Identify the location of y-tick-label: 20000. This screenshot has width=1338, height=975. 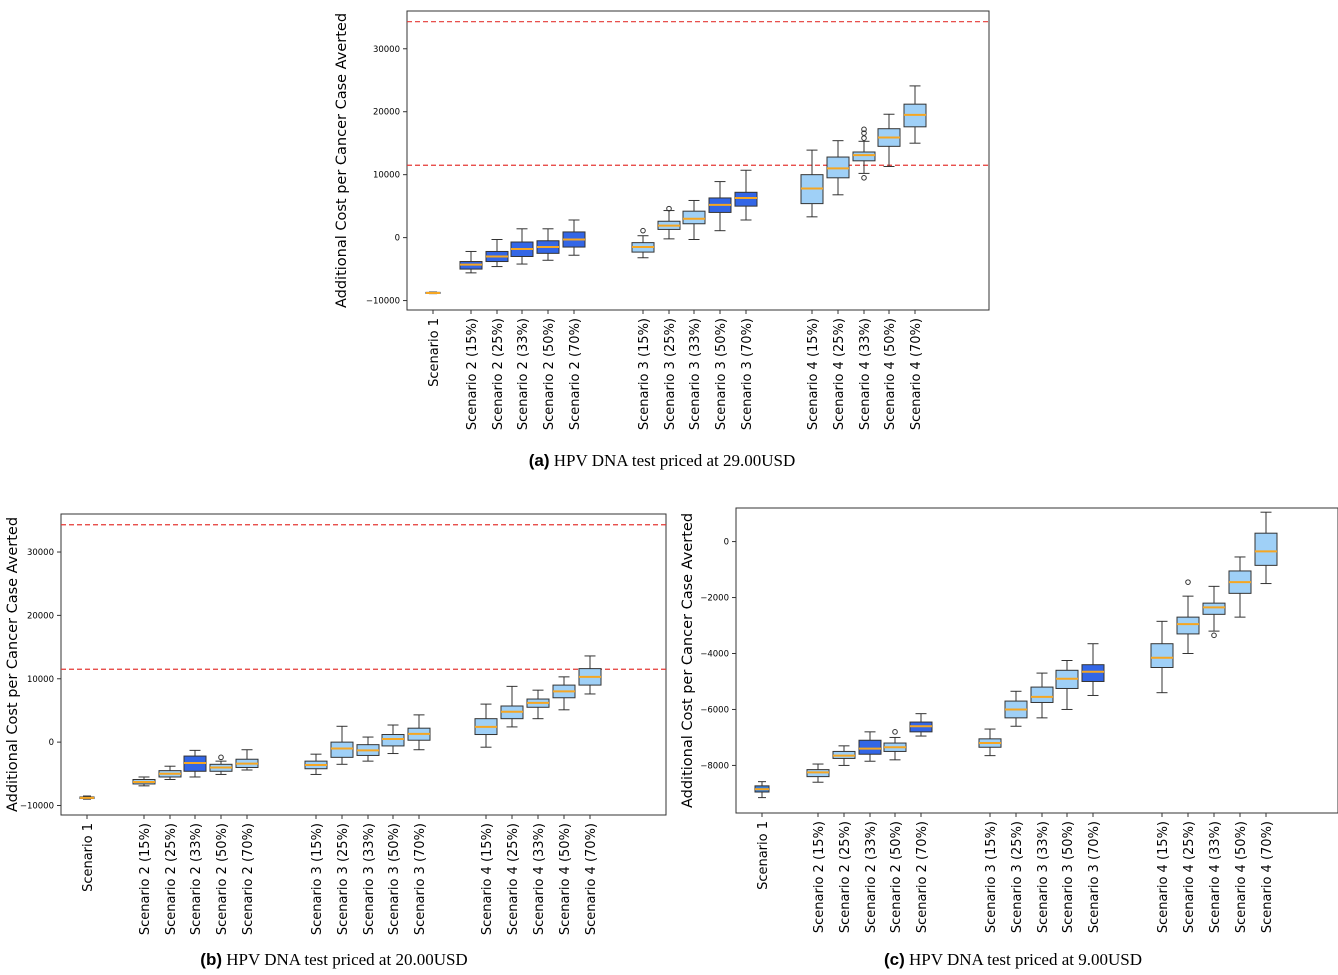
(386, 113).